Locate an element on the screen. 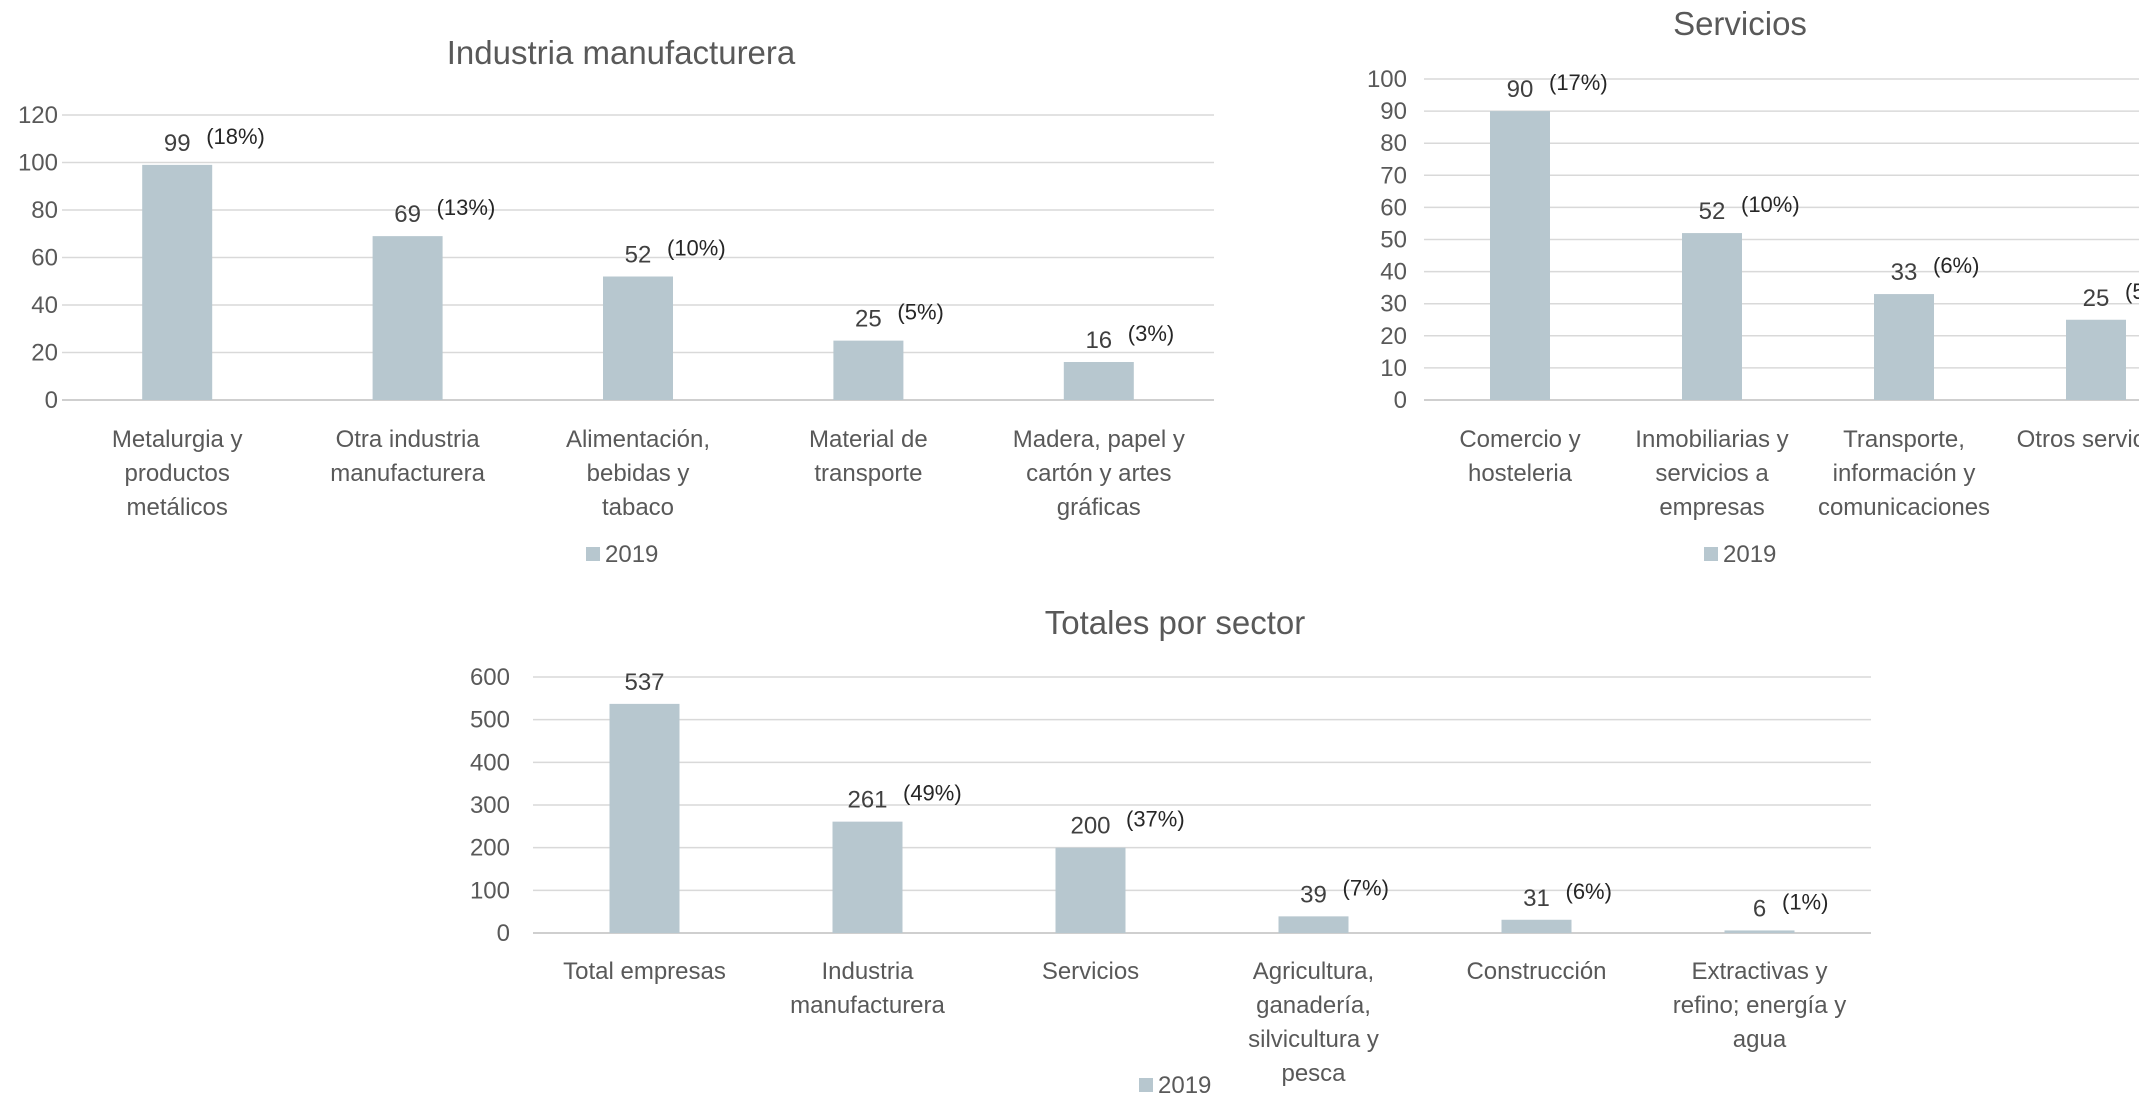 The height and width of the screenshot is (1105, 2139). data-label: 99 is located at coordinates (177, 143).